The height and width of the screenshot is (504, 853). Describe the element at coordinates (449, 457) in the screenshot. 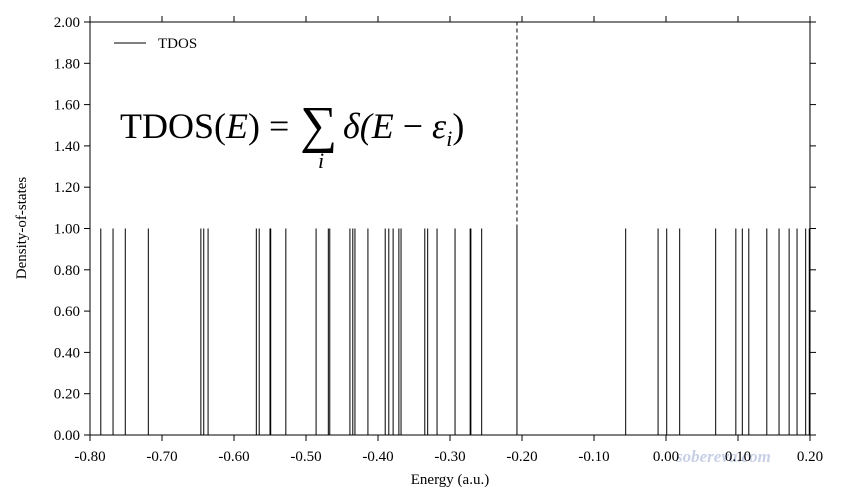

I see `x-tick-label: -0.30` at that location.